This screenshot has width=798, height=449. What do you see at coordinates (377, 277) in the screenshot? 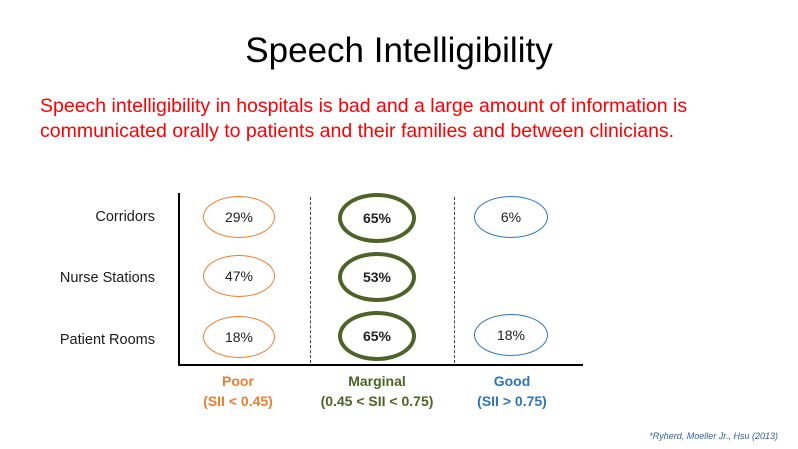
I see `bubble-nurse-stations-marginal: 53%` at bounding box center [377, 277].